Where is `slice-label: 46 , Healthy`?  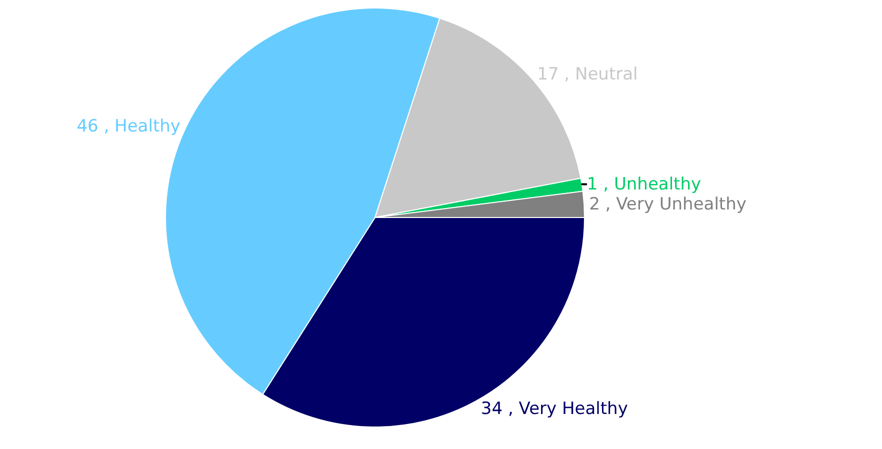 slice-label: 46 , Healthy is located at coordinates (128, 126).